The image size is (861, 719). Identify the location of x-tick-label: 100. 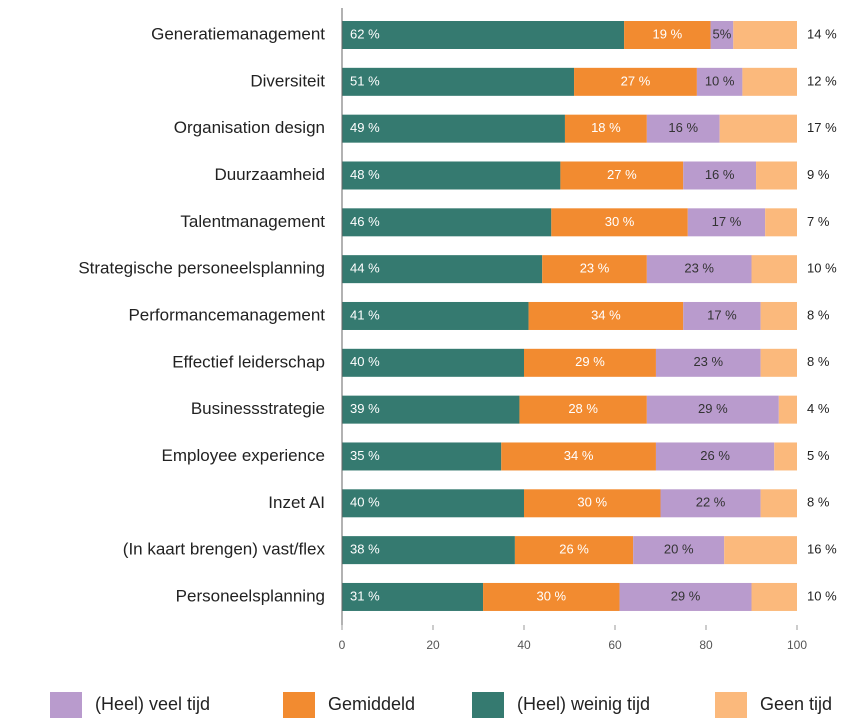
(797, 645).